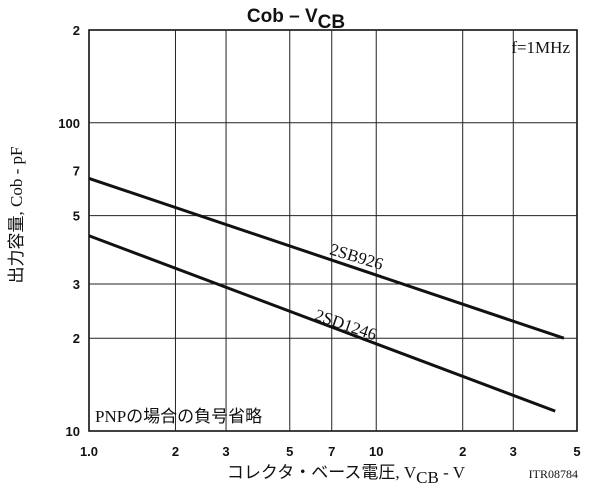 The image size is (594, 489). I want to click on x-tick-label: 10, so click(376, 451).